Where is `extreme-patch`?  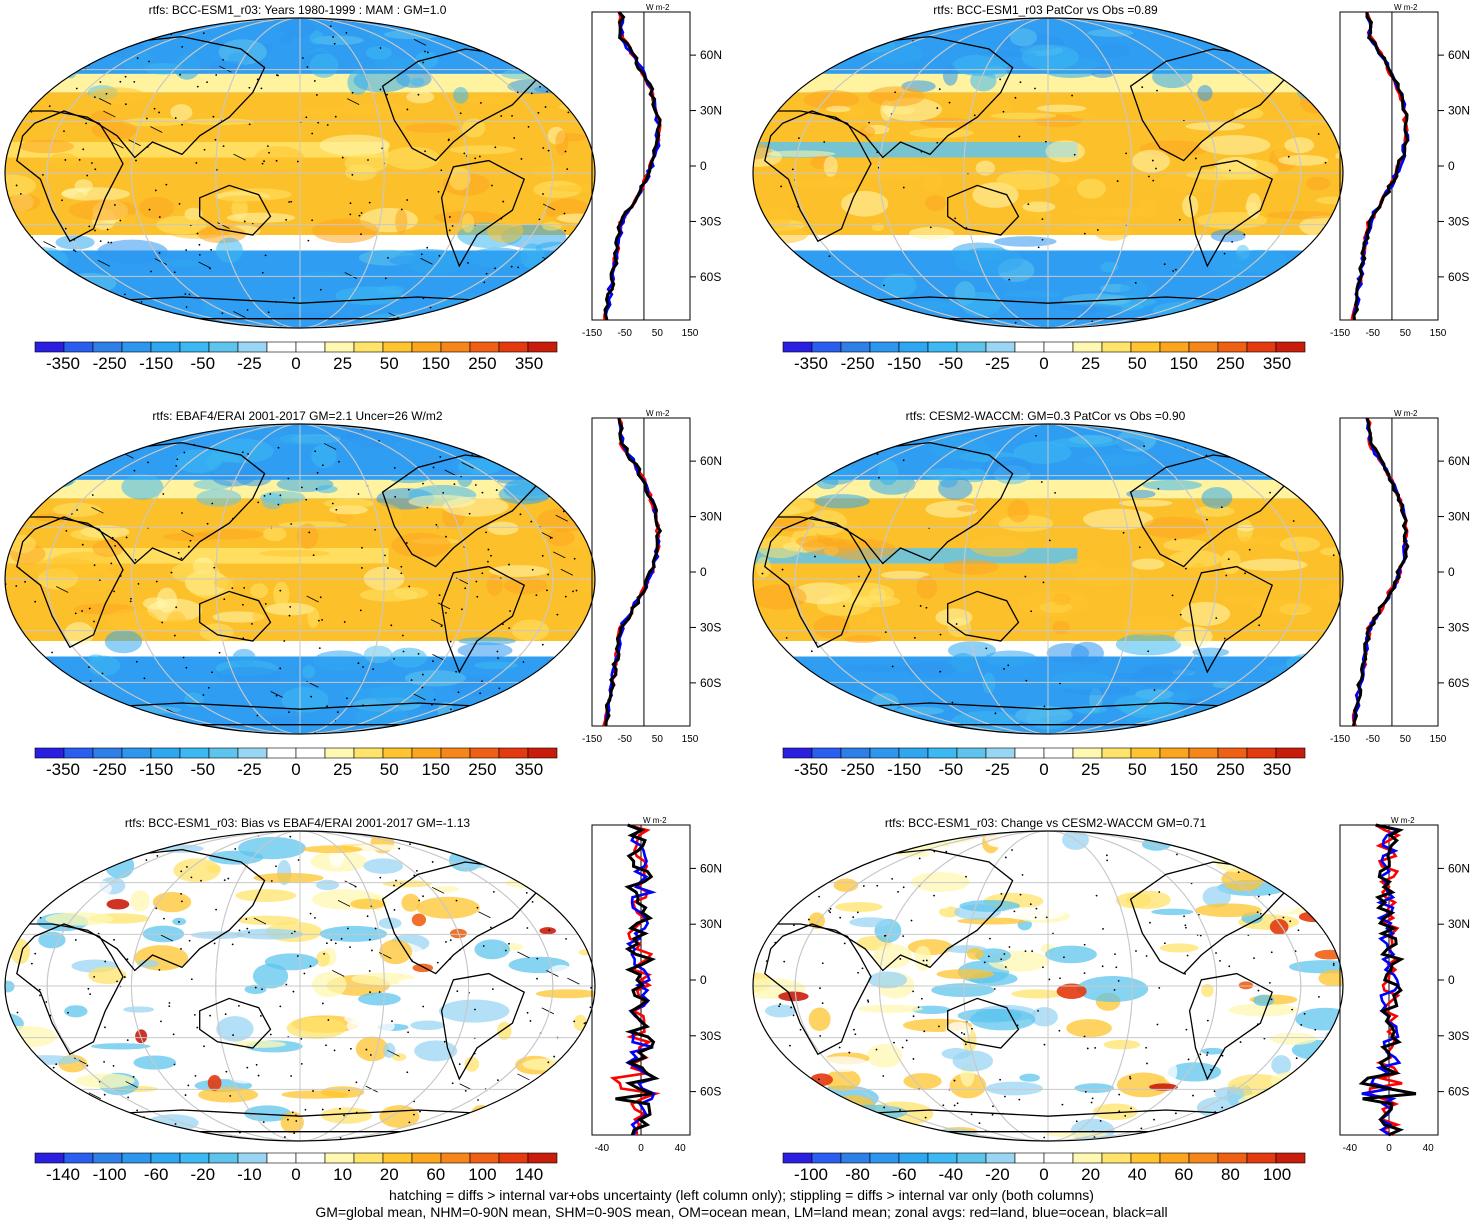 extreme-patch is located at coordinates (1313, 917).